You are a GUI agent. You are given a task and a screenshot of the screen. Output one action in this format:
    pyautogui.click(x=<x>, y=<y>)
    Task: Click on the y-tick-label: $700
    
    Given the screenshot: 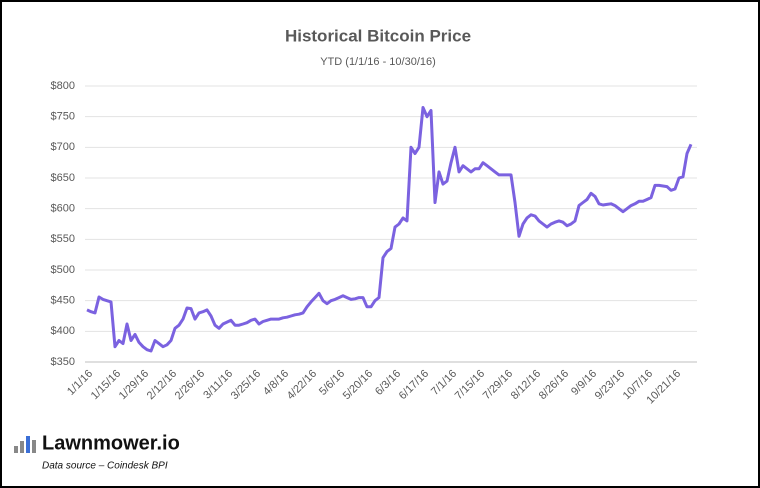 What is the action you would take?
    pyautogui.click(x=63, y=147)
    